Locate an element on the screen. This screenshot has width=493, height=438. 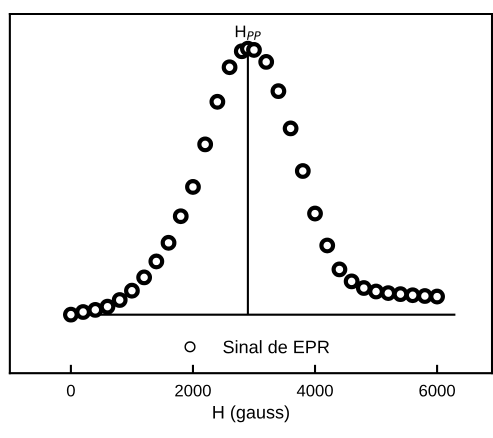
legend-label: Sinal de EPR is located at coordinates (276, 347).